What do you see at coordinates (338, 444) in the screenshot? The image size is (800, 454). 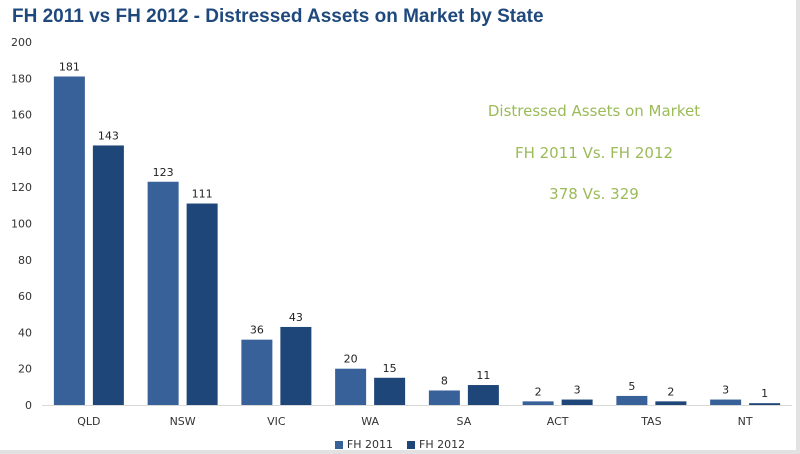 I see `legend-swatch-fh2011` at bounding box center [338, 444].